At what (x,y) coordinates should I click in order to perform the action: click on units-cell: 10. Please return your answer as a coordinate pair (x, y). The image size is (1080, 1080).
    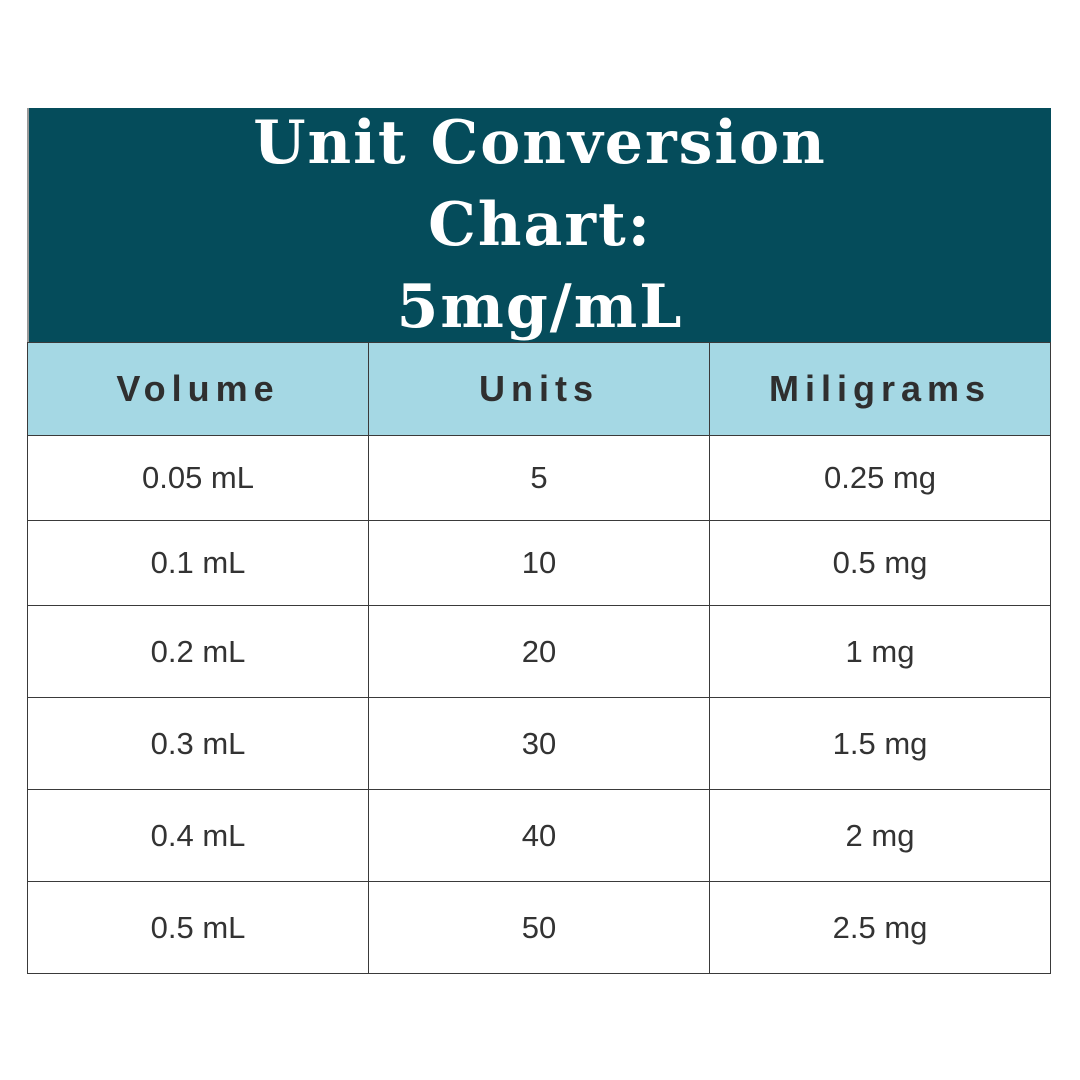
    Looking at the image, I should click on (539, 563).